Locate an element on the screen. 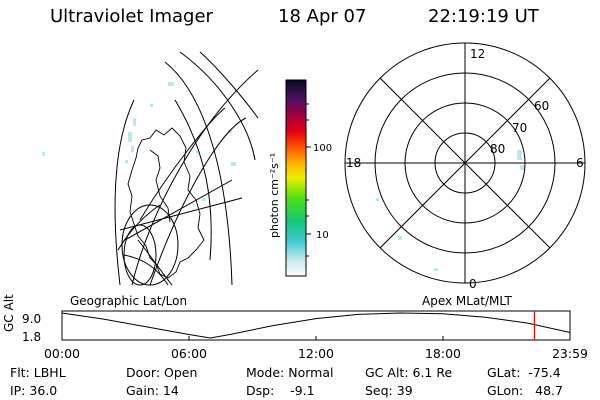 This screenshot has height=400, width=600. gc-alt-plot is located at coordinates (316, 325).